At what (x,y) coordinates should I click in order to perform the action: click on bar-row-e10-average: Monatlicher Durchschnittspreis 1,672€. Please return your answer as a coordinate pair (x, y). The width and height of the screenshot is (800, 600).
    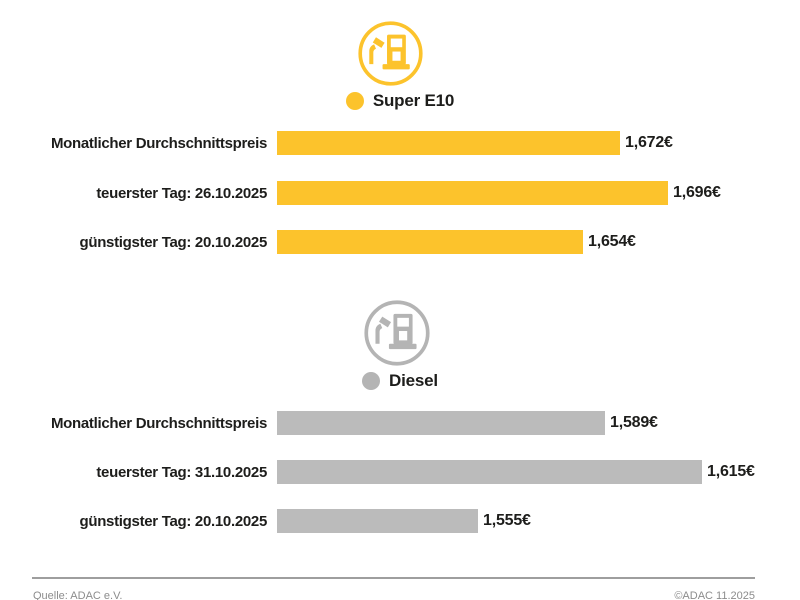
    Looking at the image, I should click on (400, 143).